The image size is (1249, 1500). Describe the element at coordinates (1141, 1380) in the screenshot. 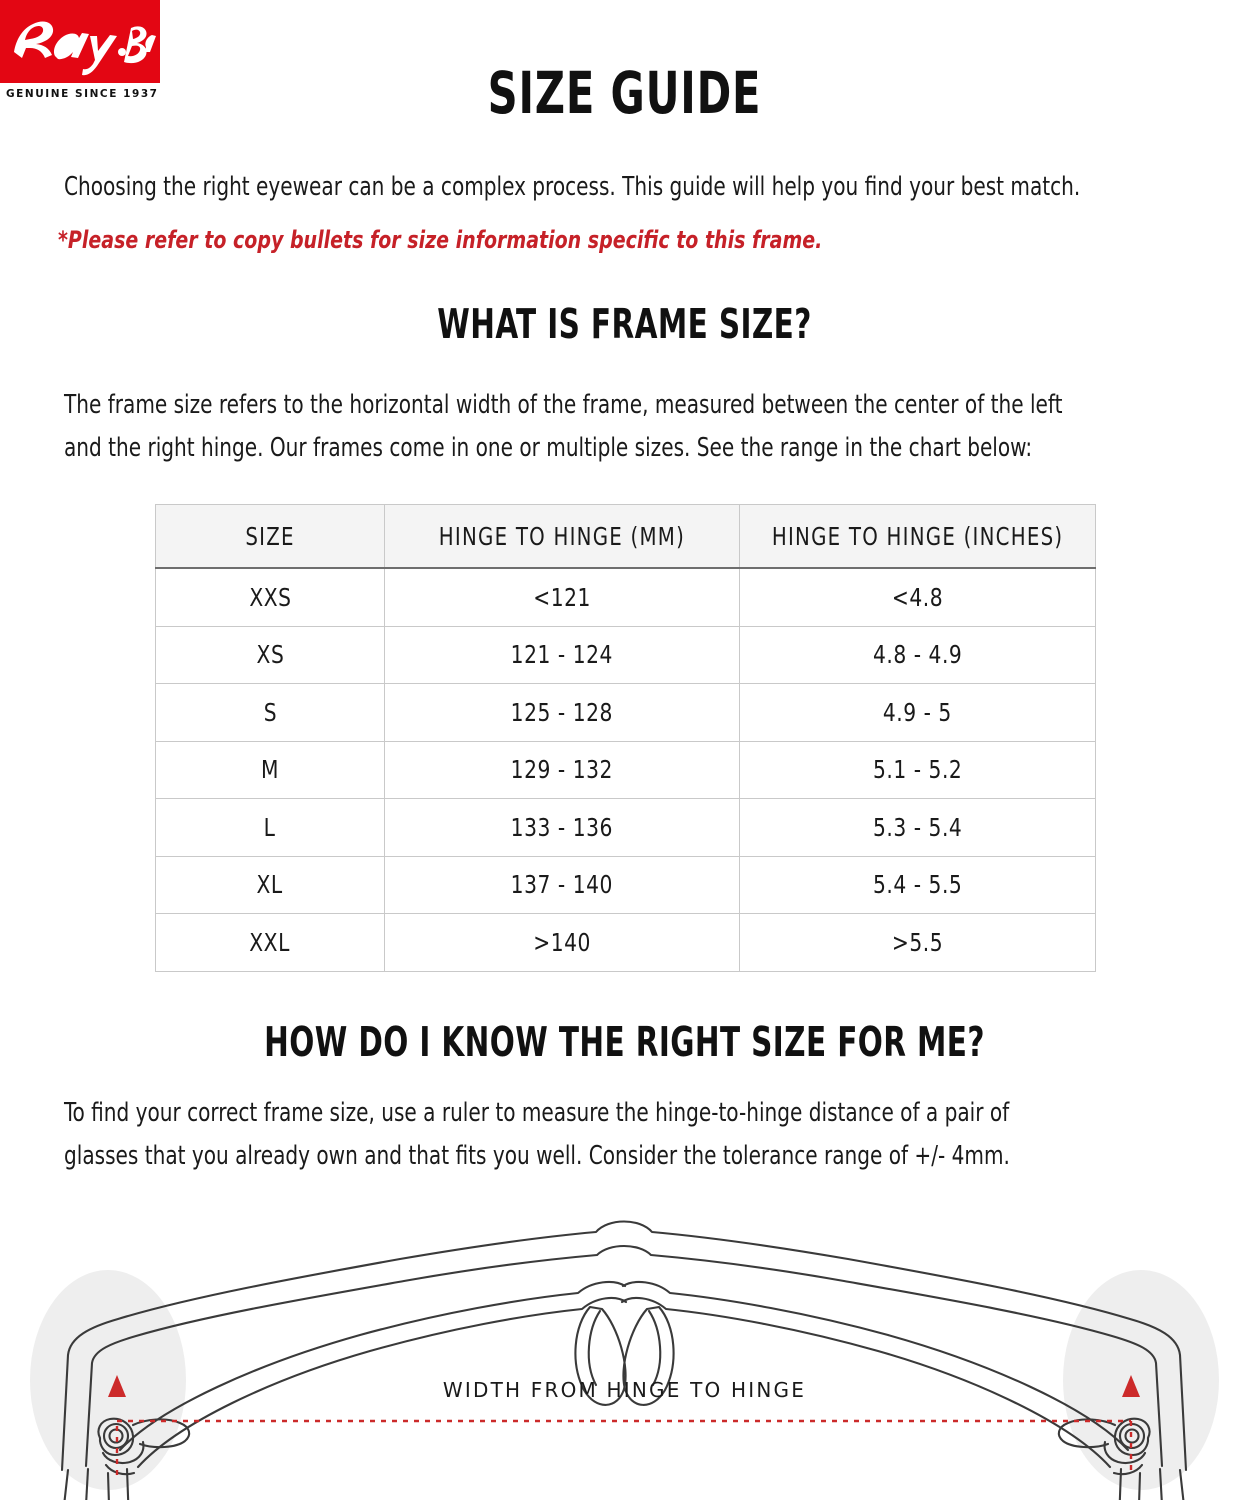

I see `right-hinge-highlight-circle` at that location.